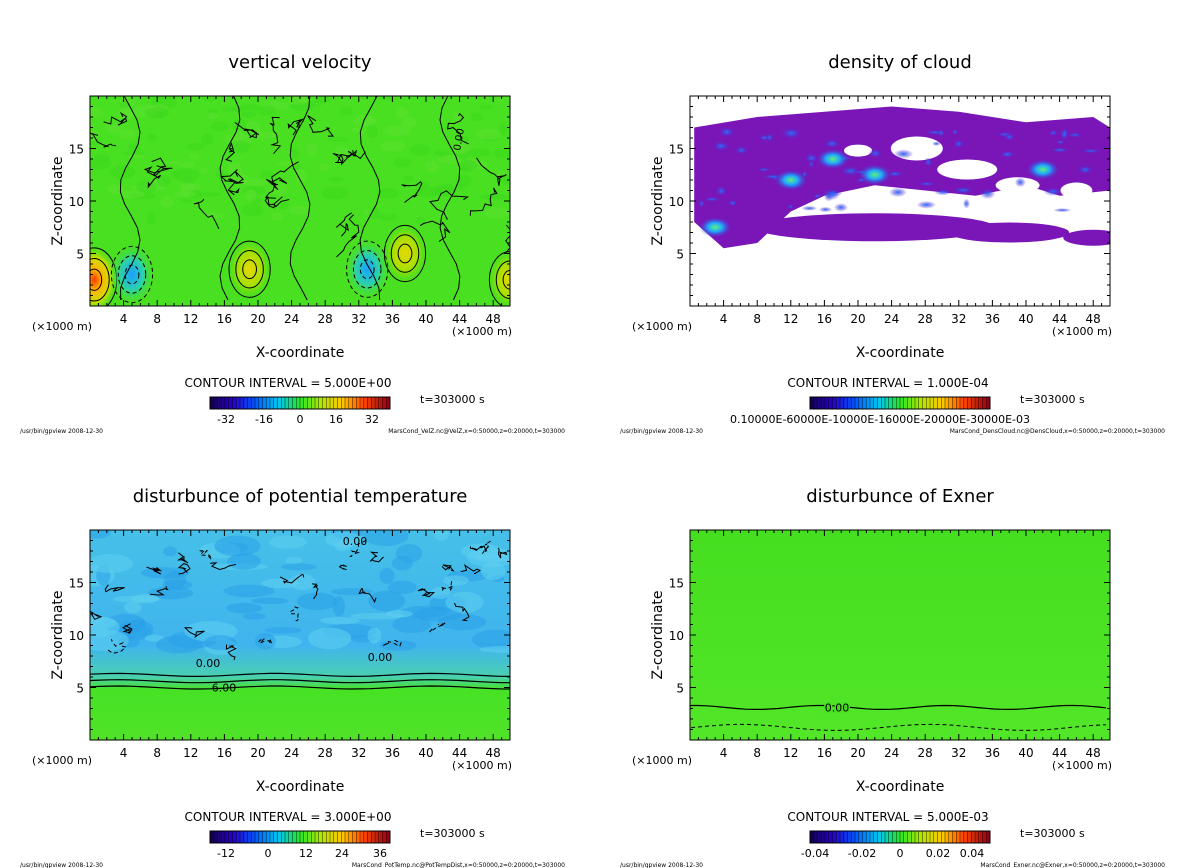 The width and height of the screenshot is (1200, 868). What do you see at coordinates (680, 689) in the screenshot?
I see `y-tick-label: 5` at bounding box center [680, 689].